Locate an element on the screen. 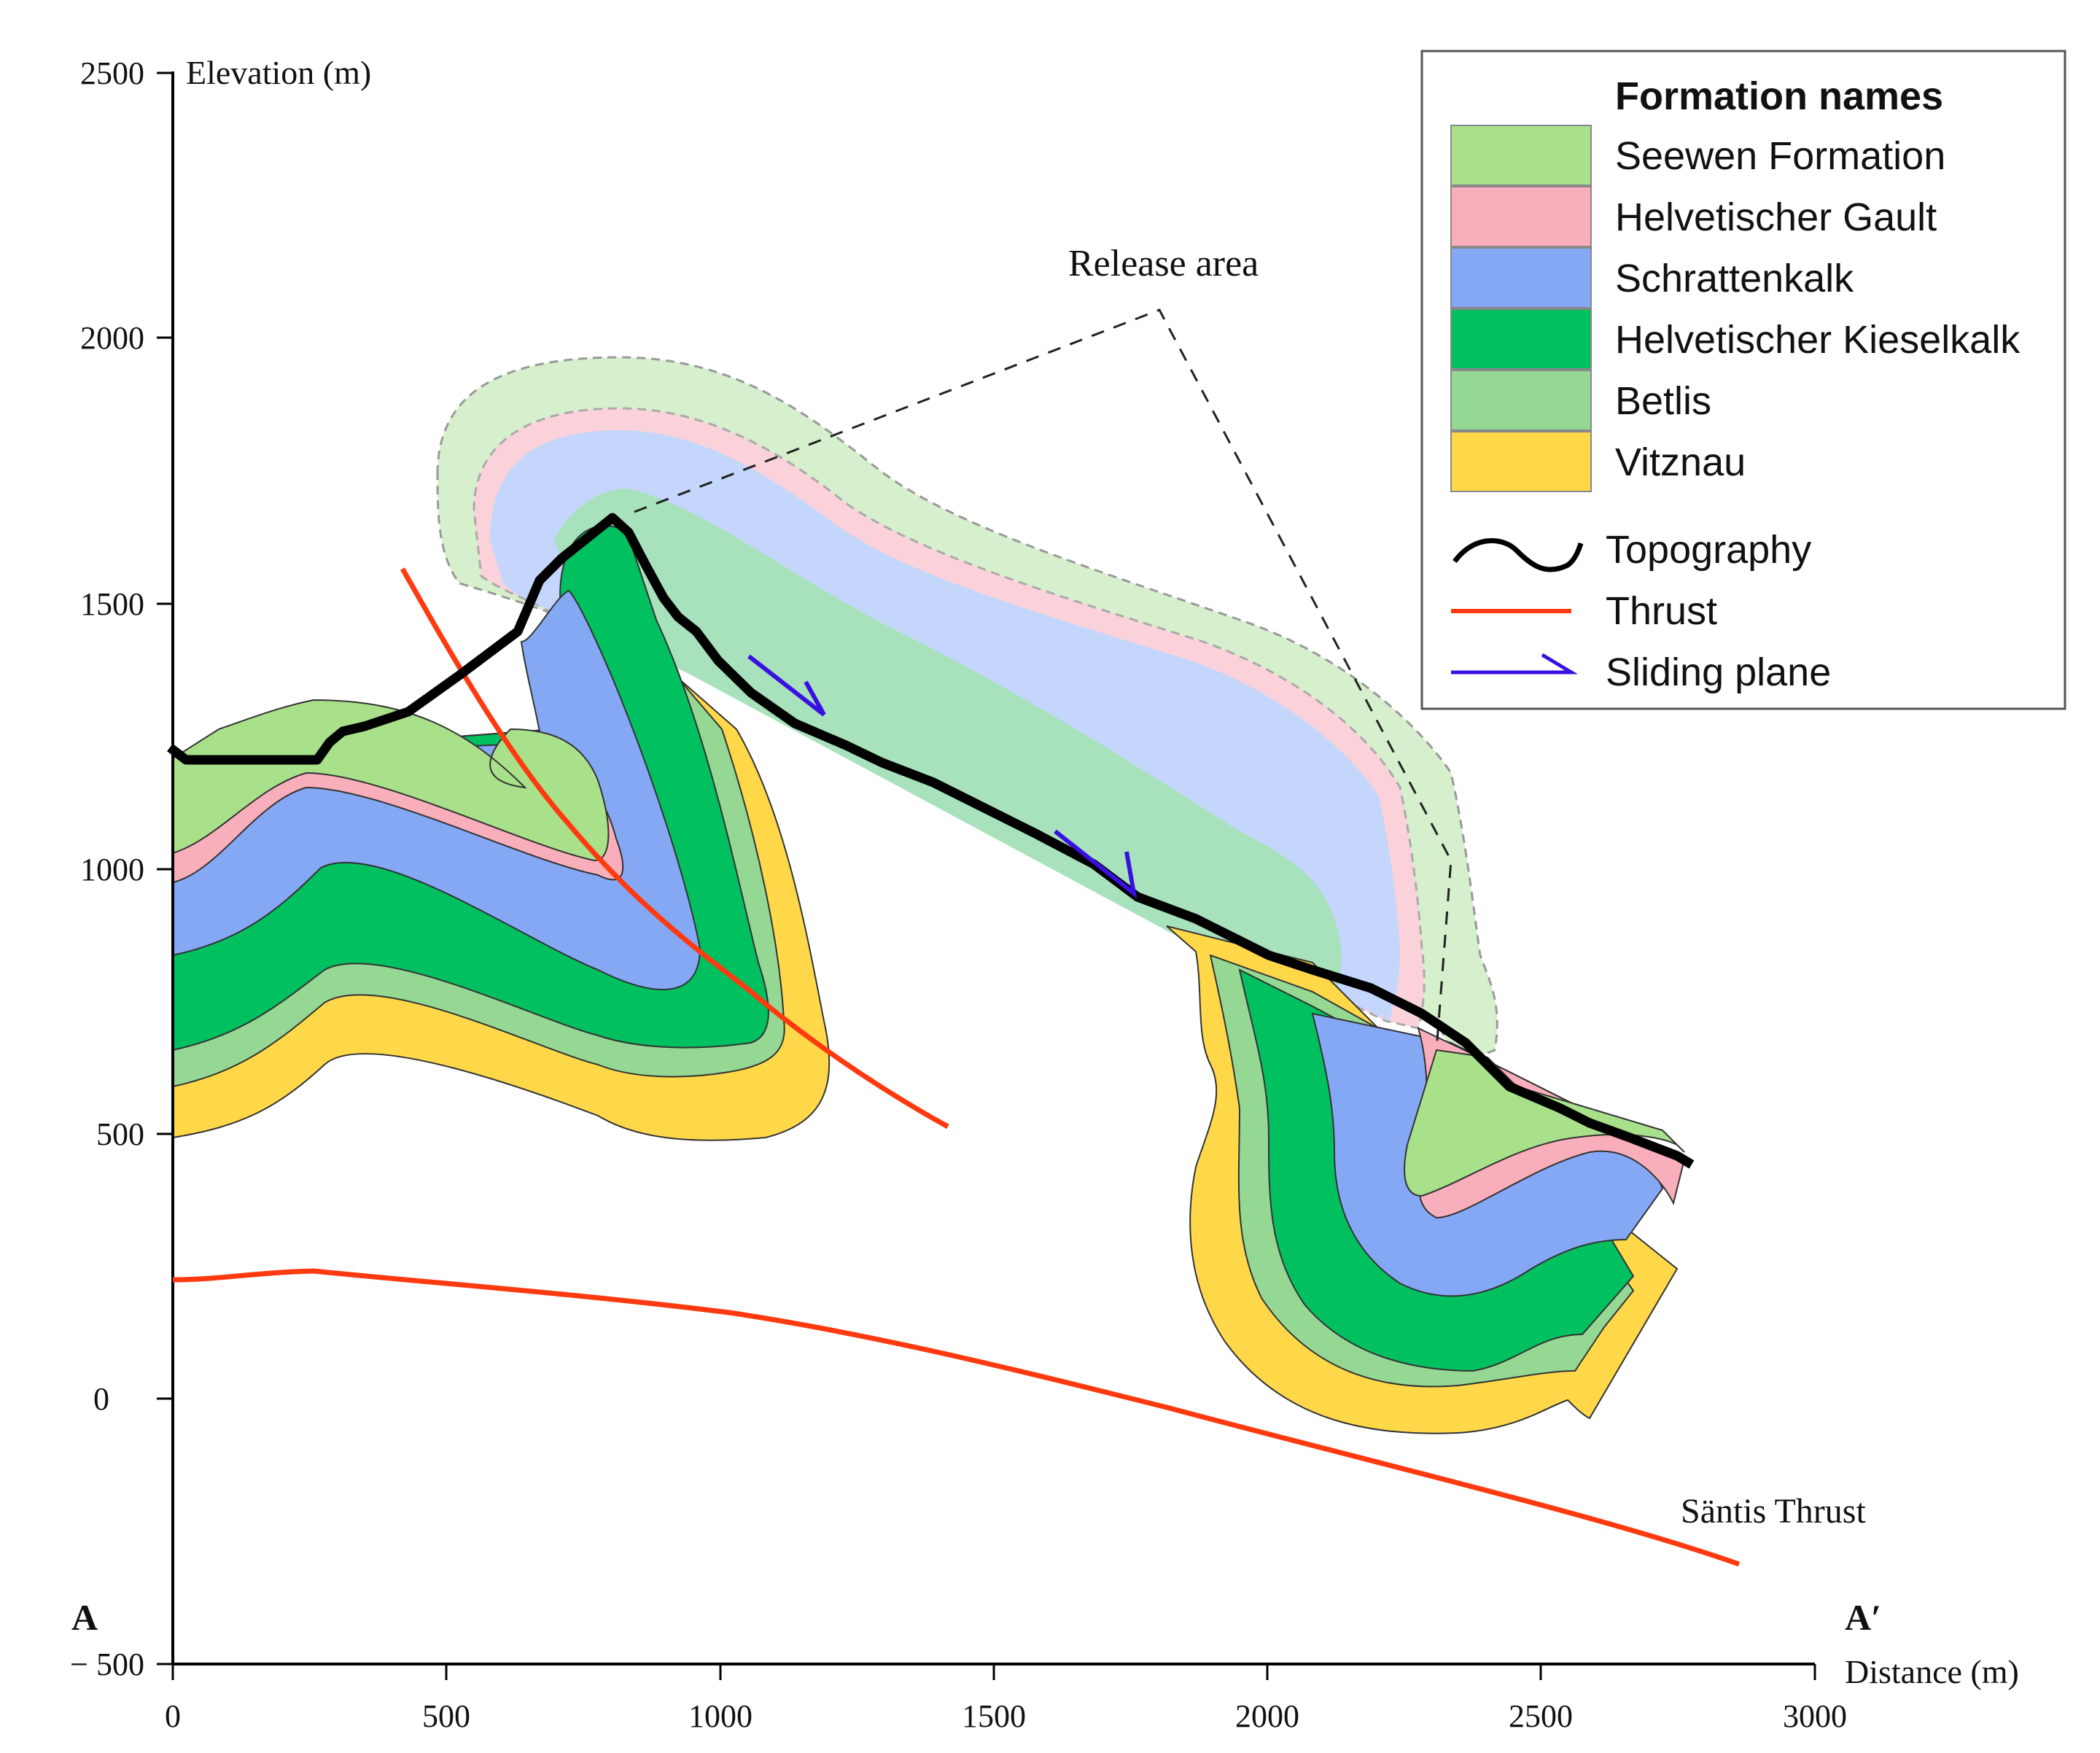 Image resolution: width=2100 pixels, height=1753 pixels. legend-swatch-vitznau is located at coordinates (1521, 461).